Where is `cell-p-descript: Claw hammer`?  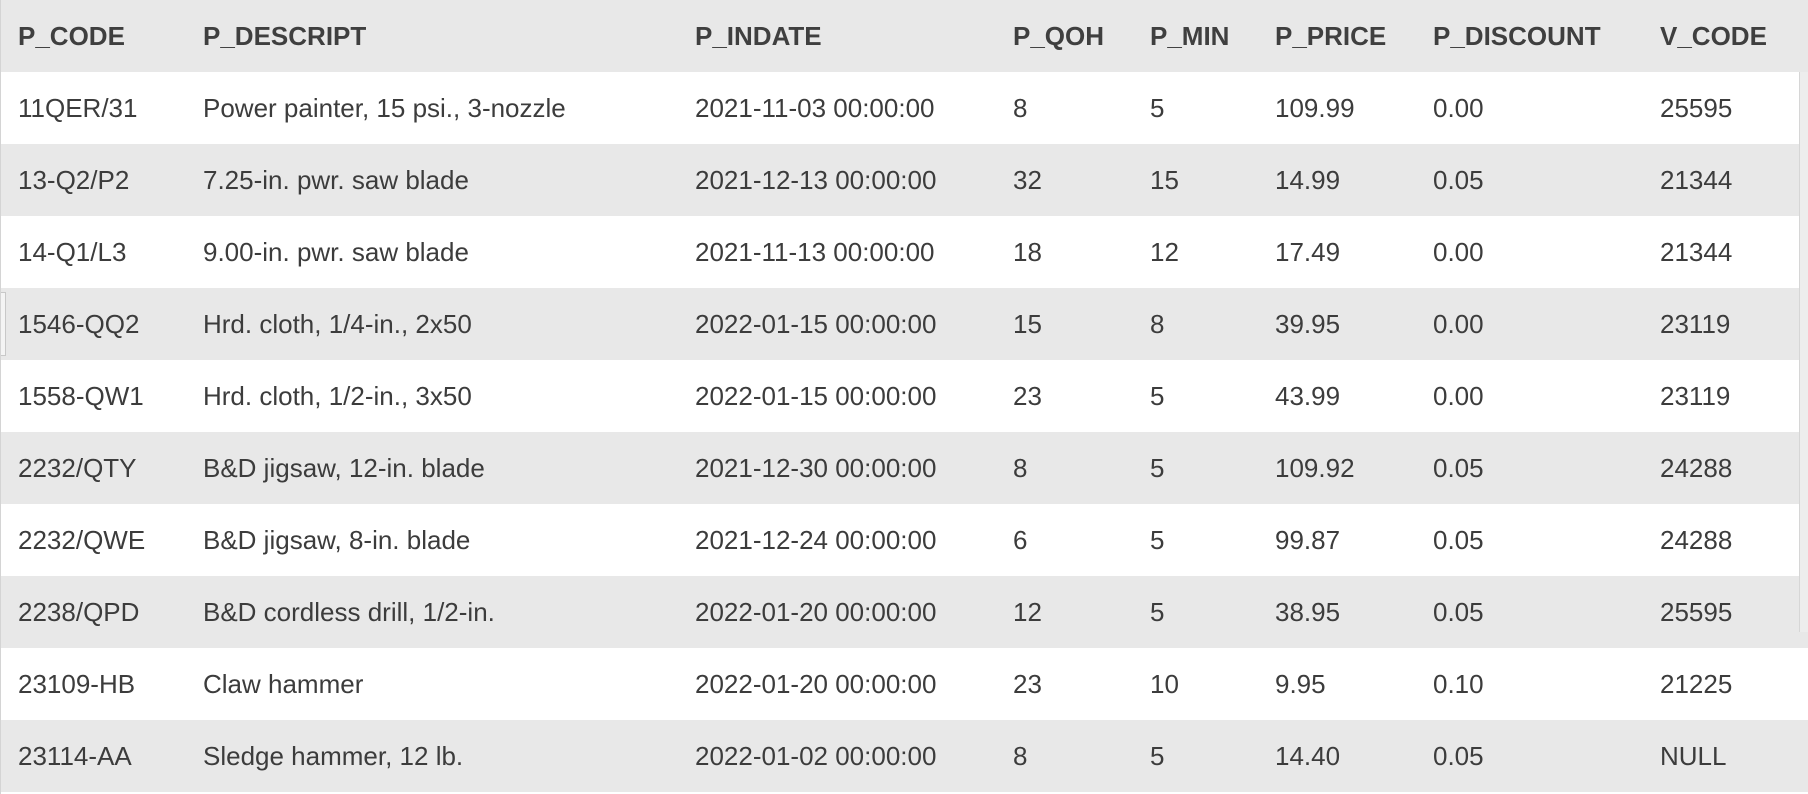
cell-p-descript: Claw hammer is located at coordinates (283, 683).